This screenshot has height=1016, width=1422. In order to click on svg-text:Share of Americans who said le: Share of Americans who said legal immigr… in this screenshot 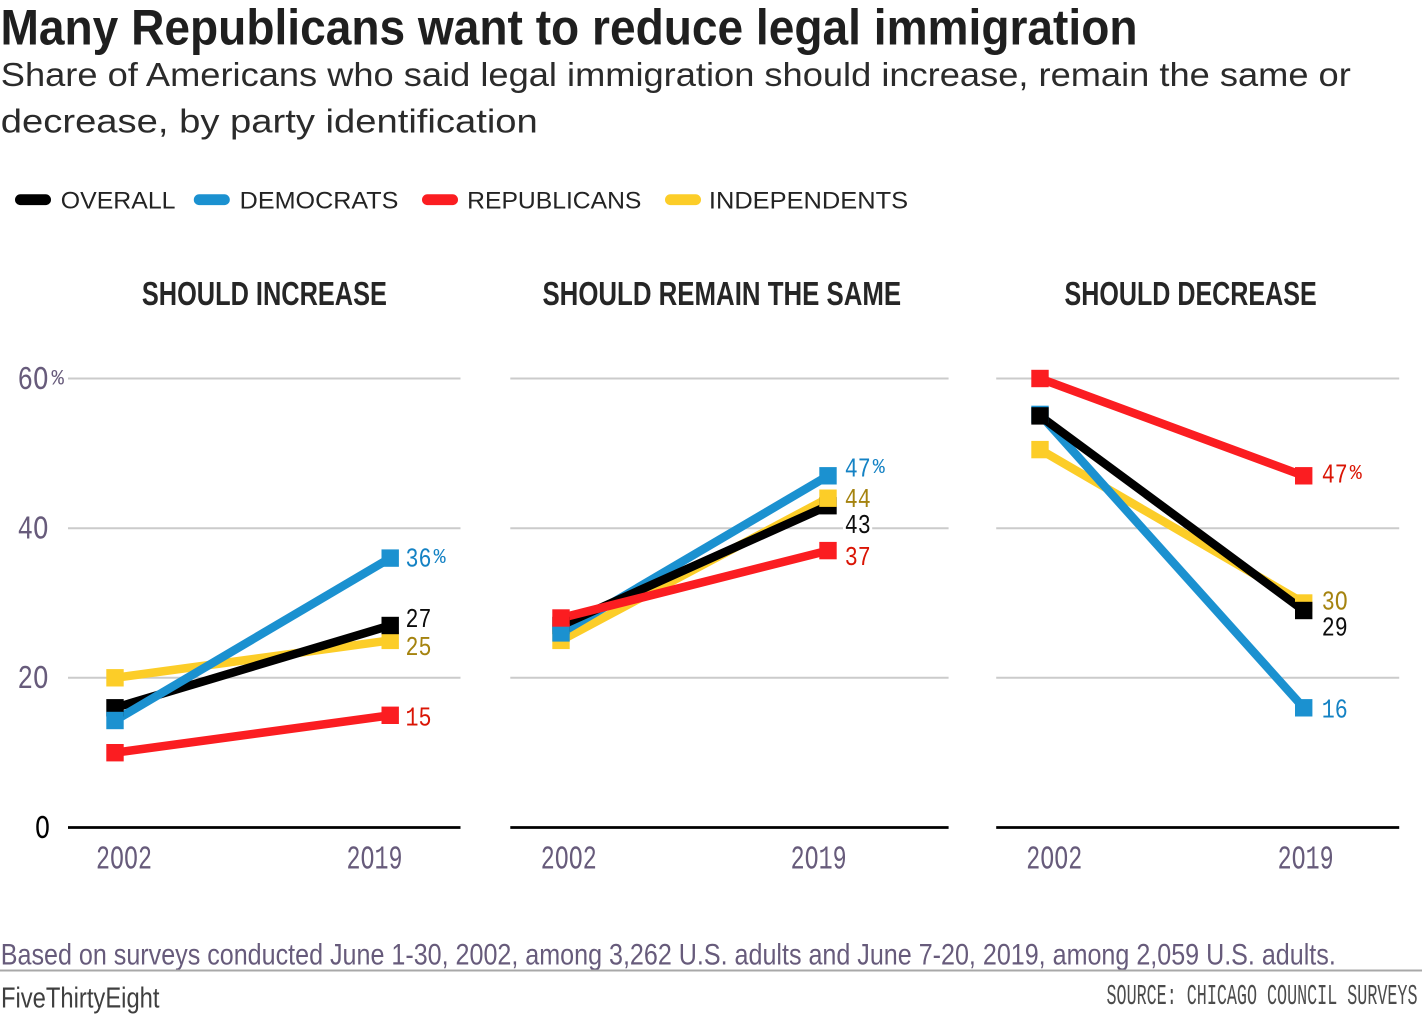, I will do `click(676, 74)`.